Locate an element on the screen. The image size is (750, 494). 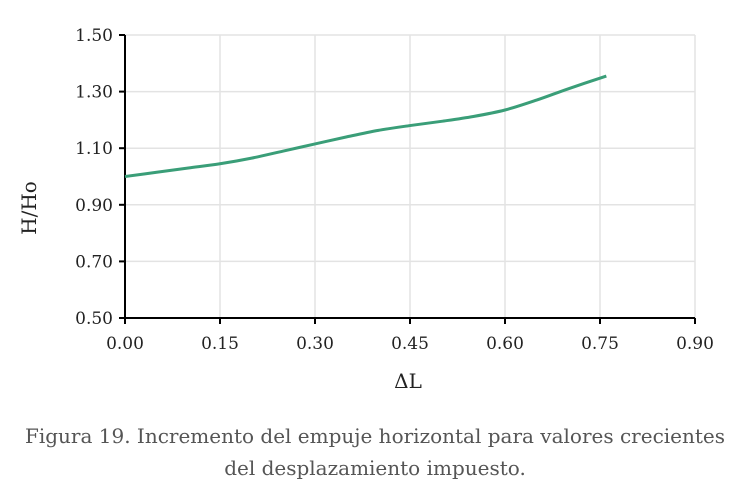
x-tick-label: 0.15 is located at coordinates (220, 344).